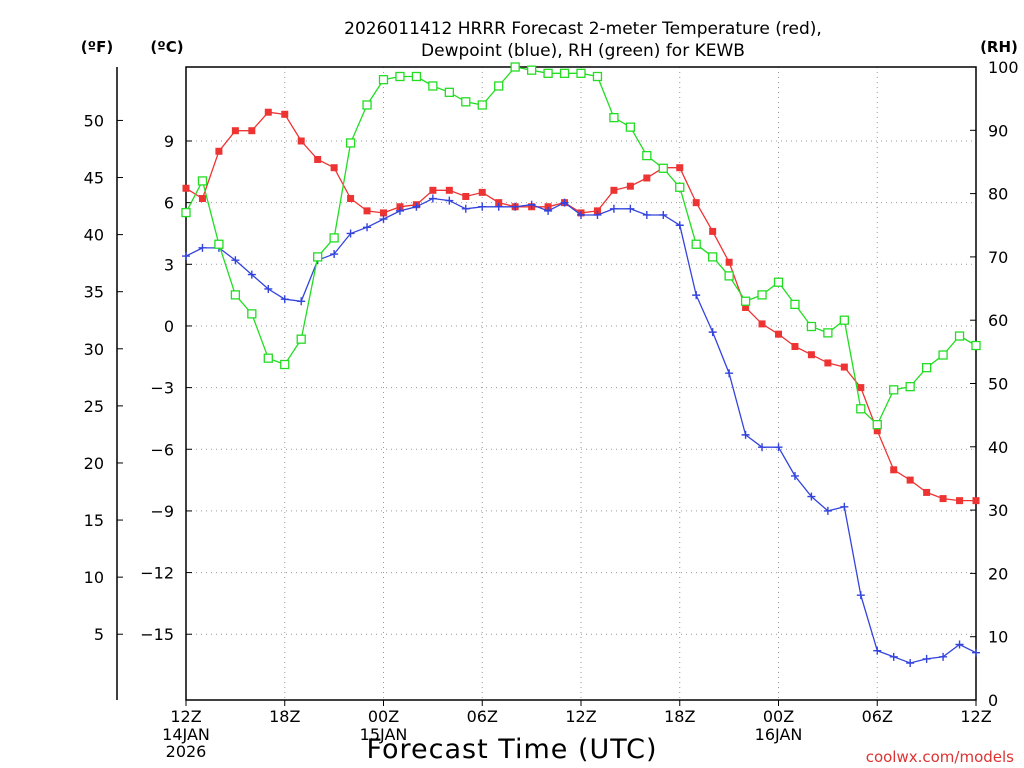 The width and height of the screenshot is (1024, 768). Describe the element at coordinates (94, 349) in the screenshot. I see `fahrenheit-tick-label: 30` at that location.